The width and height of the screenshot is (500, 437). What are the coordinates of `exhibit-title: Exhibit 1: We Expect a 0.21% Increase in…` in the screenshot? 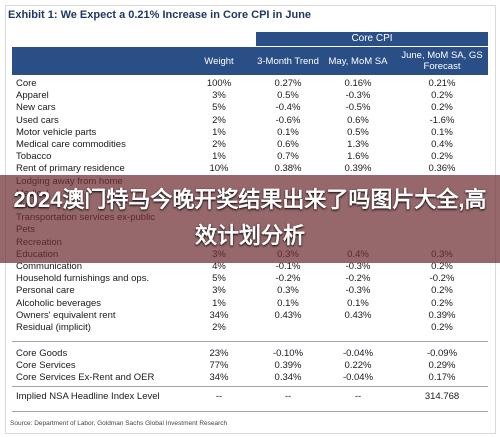 It's located at (159, 15).